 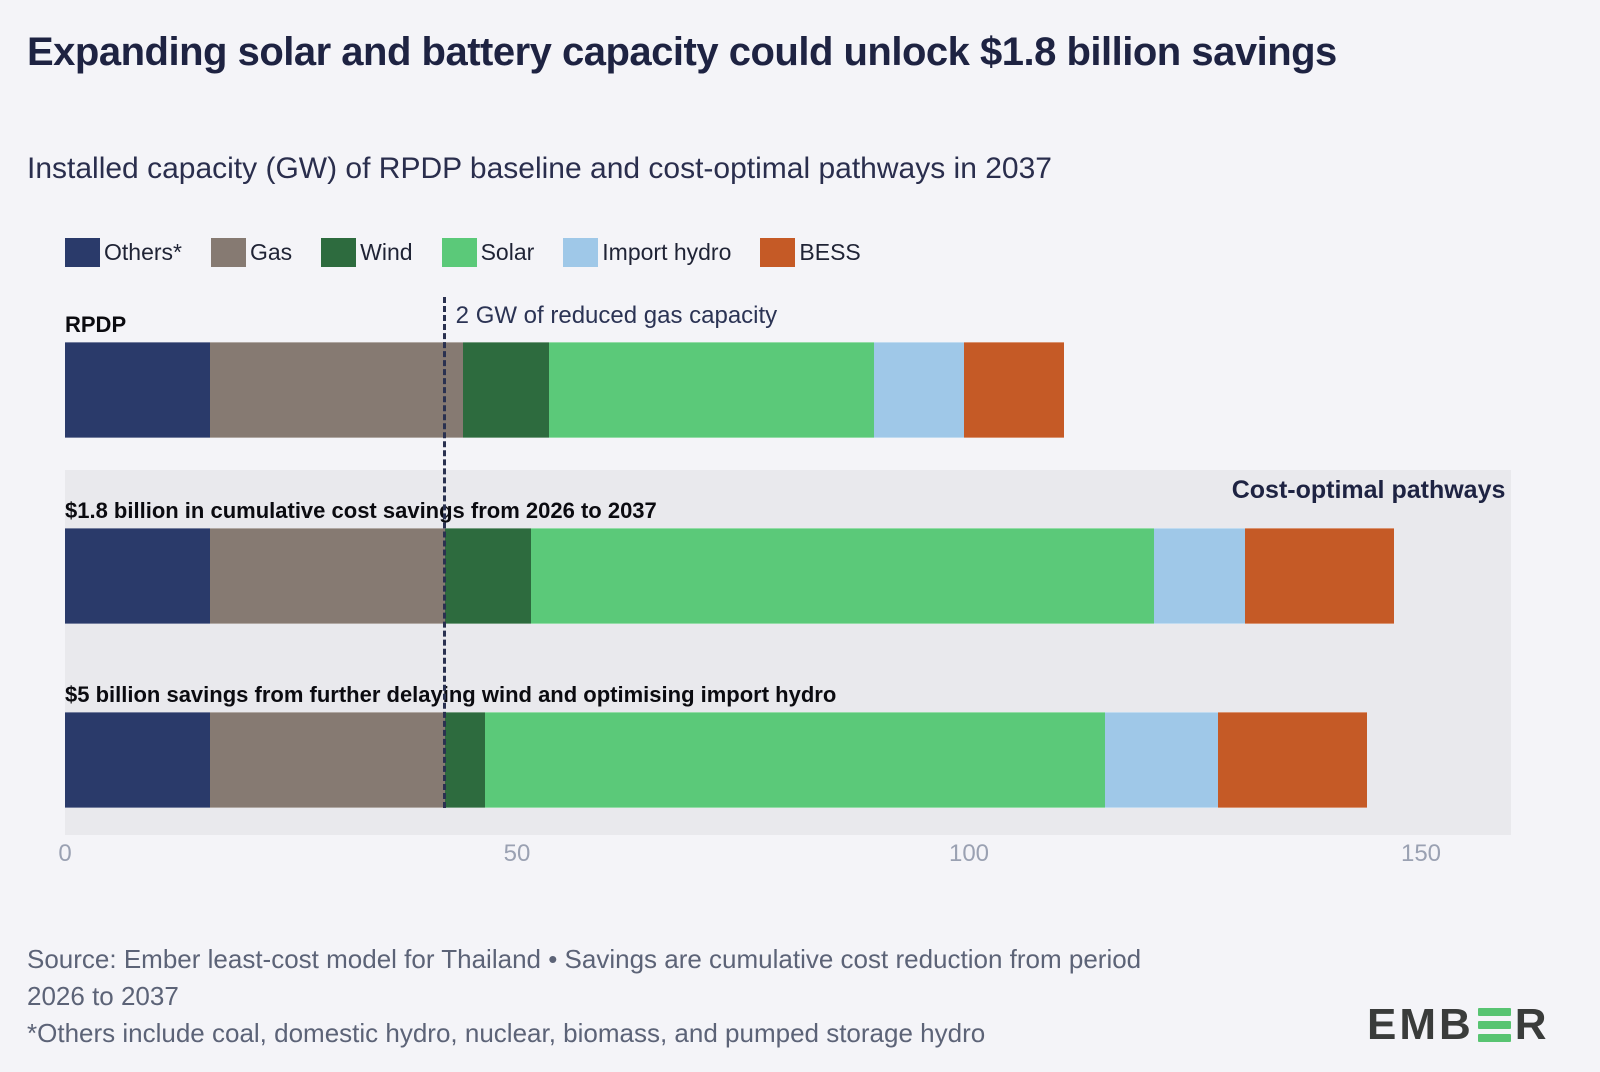 I want to click on legend-swatch-import-hydro, so click(x=581, y=252).